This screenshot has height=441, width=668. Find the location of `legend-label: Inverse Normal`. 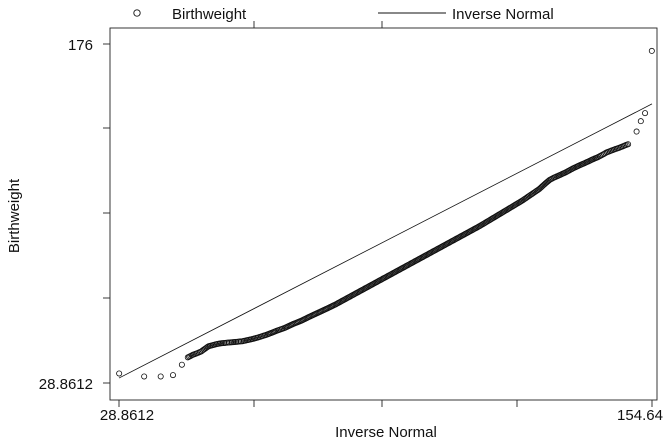

legend-label: Inverse Normal is located at coordinates (503, 14).